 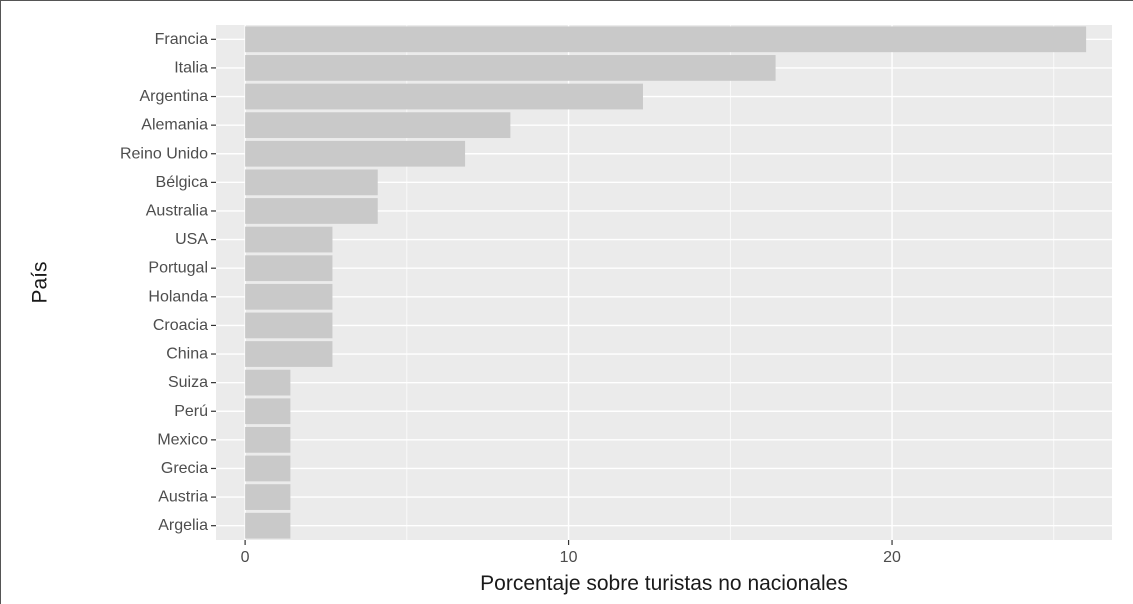 I want to click on y-tick-label: Francia, so click(x=181, y=39).